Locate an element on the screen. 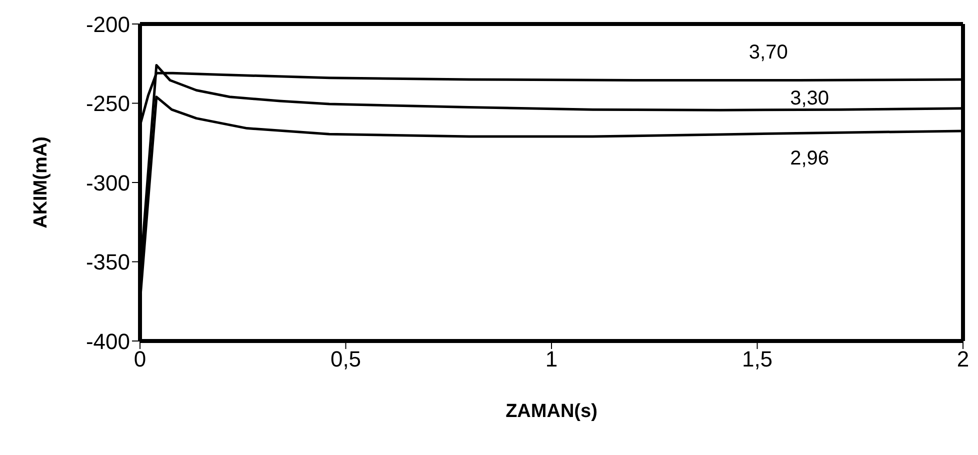 The width and height of the screenshot is (978, 455). x-tick-label: 1,5 is located at coordinates (757, 359).